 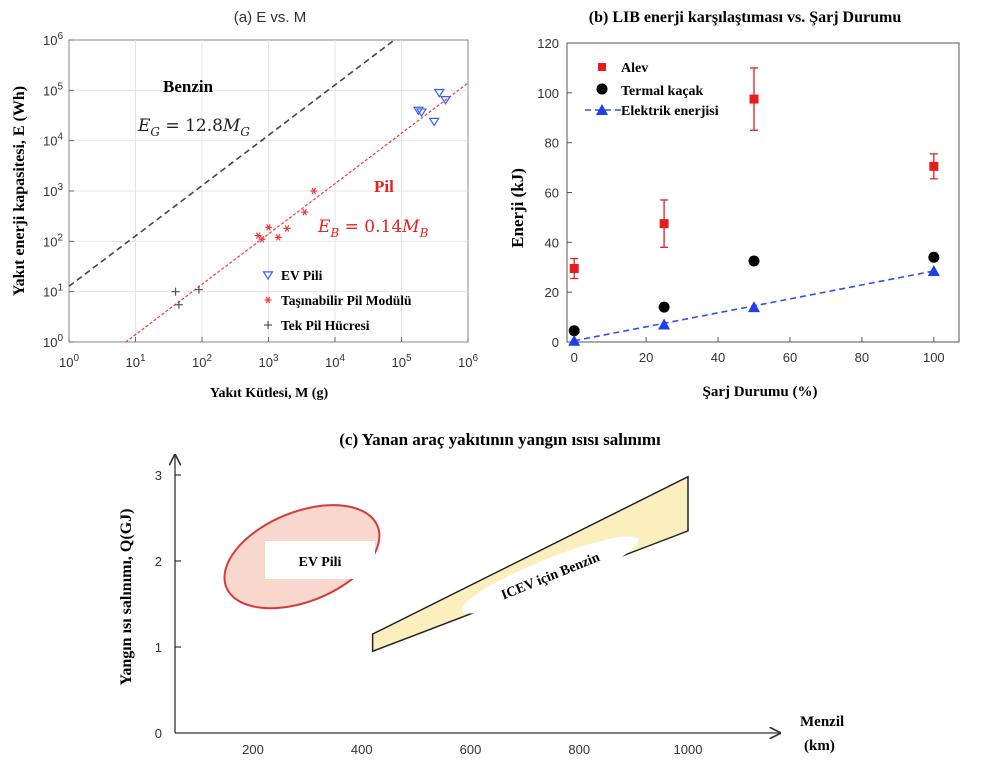 What do you see at coordinates (574, 357) in the screenshot?
I see `panel-b-x-tick: 0` at bounding box center [574, 357].